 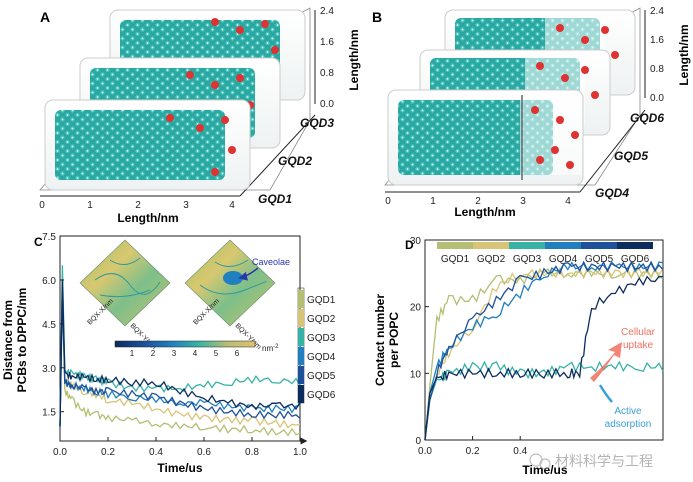 What do you see at coordinates (647, 118) in the screenshot?
I see `panel-b-layer-label: GQD6` at bounding box center [647, 118].